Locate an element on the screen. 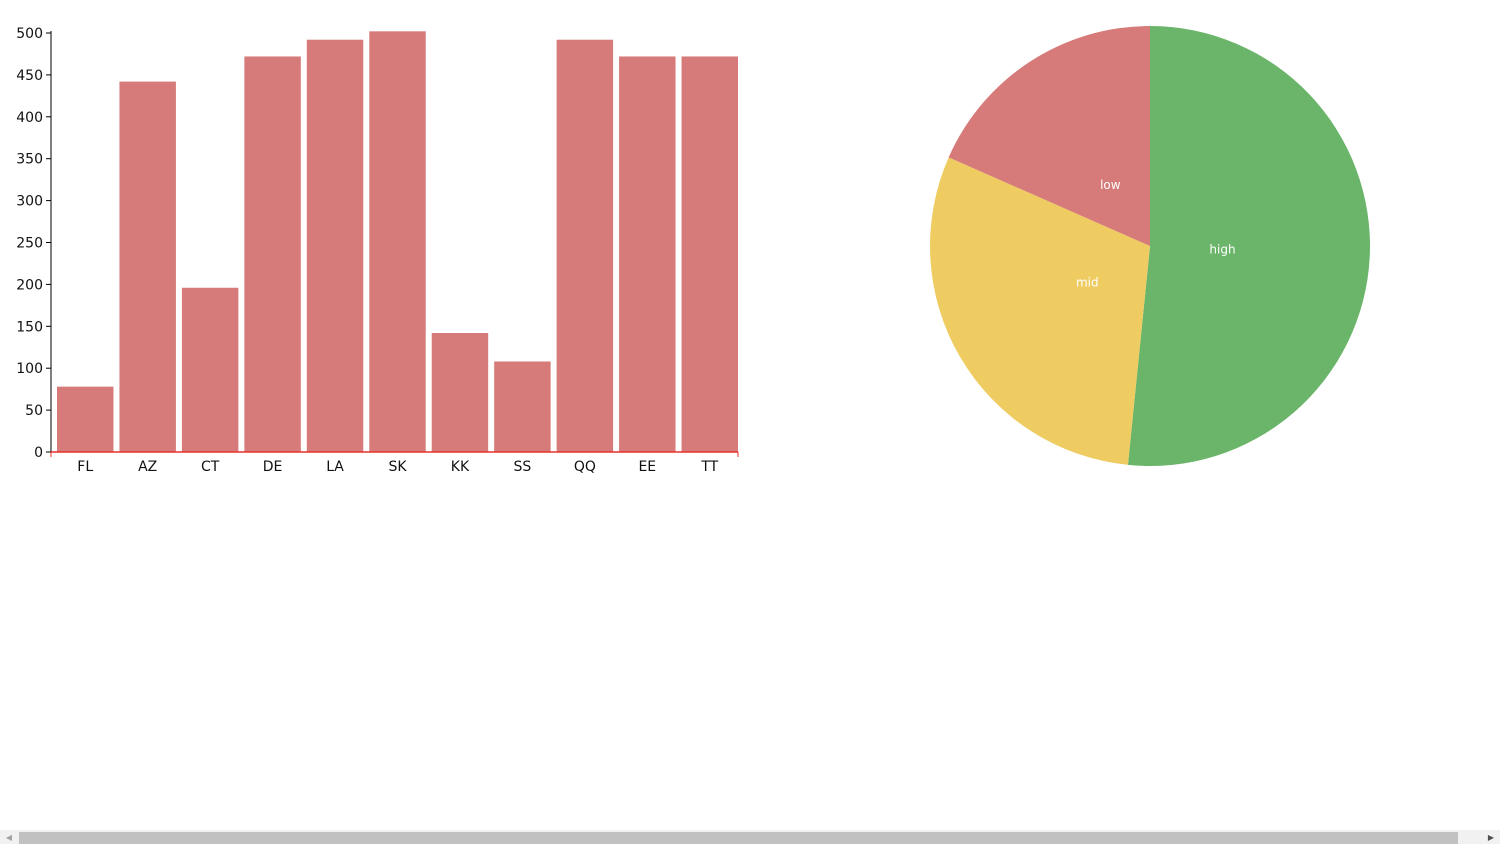 The height and width of the screenshot is (844, 1500). pie-slice-low is located at coordinates (1049, 136).